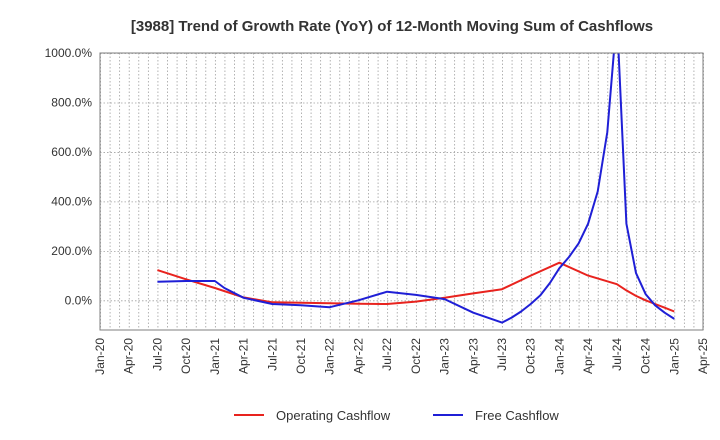 Image resolution: width=720 pixels, height=440 pixels. I want to click on y-tick-label: 800.0%, so click(71, 102).